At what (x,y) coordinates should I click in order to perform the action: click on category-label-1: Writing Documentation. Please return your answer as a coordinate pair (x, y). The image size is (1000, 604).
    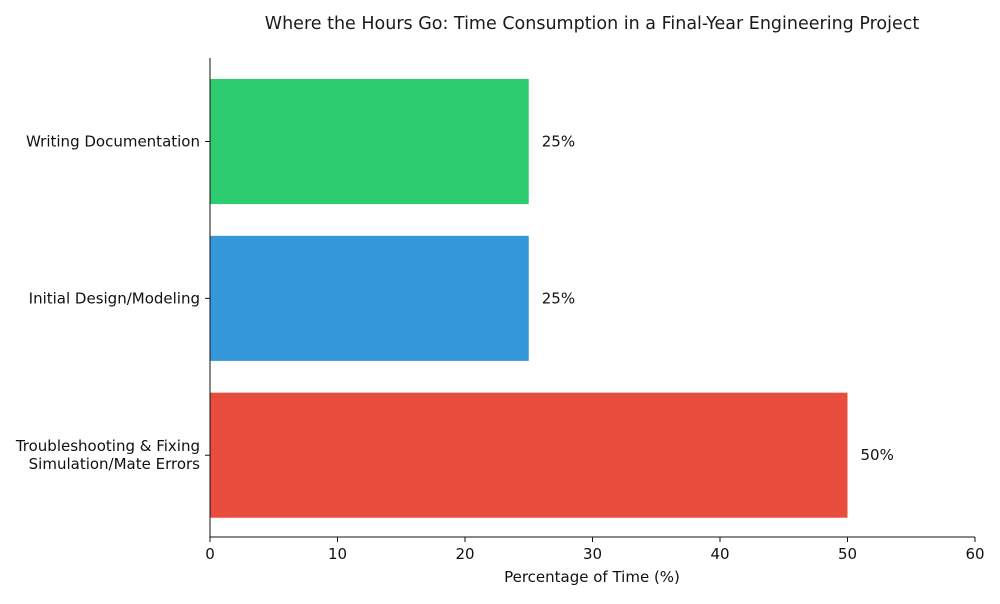
    Looking at the image, I should click on (113, 142).